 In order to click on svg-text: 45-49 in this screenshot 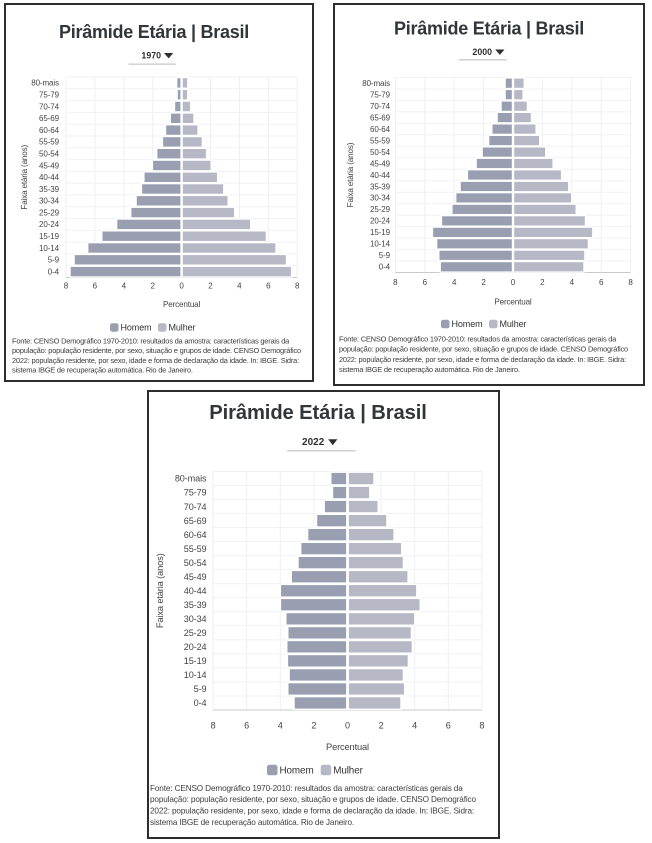, I will do `click(49, 165)`.